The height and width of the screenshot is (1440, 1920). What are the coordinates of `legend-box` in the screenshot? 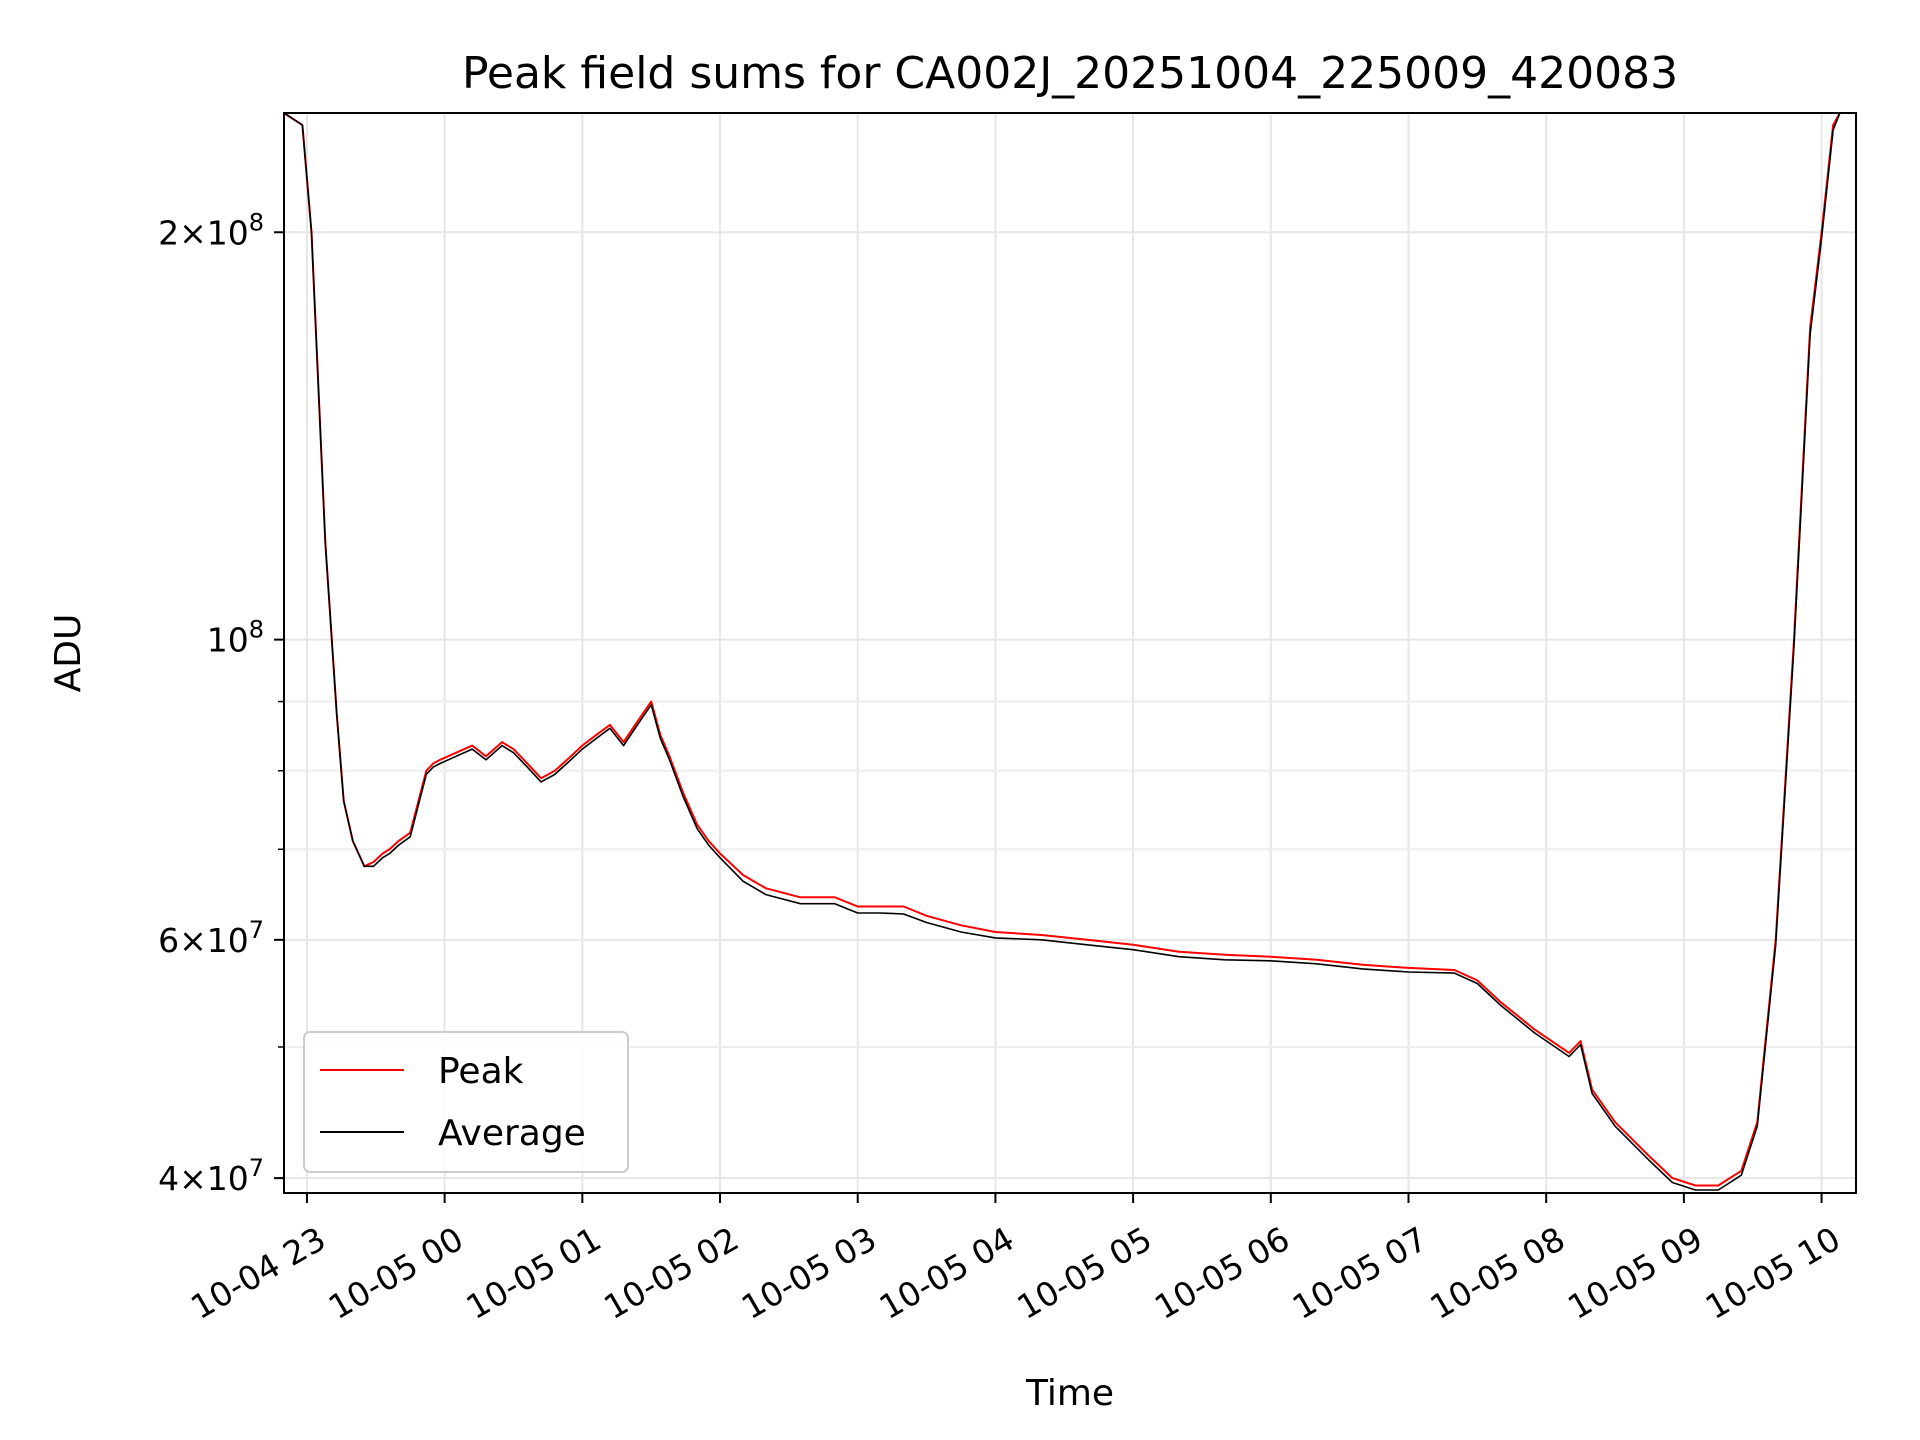 It's located at (466, 1102).